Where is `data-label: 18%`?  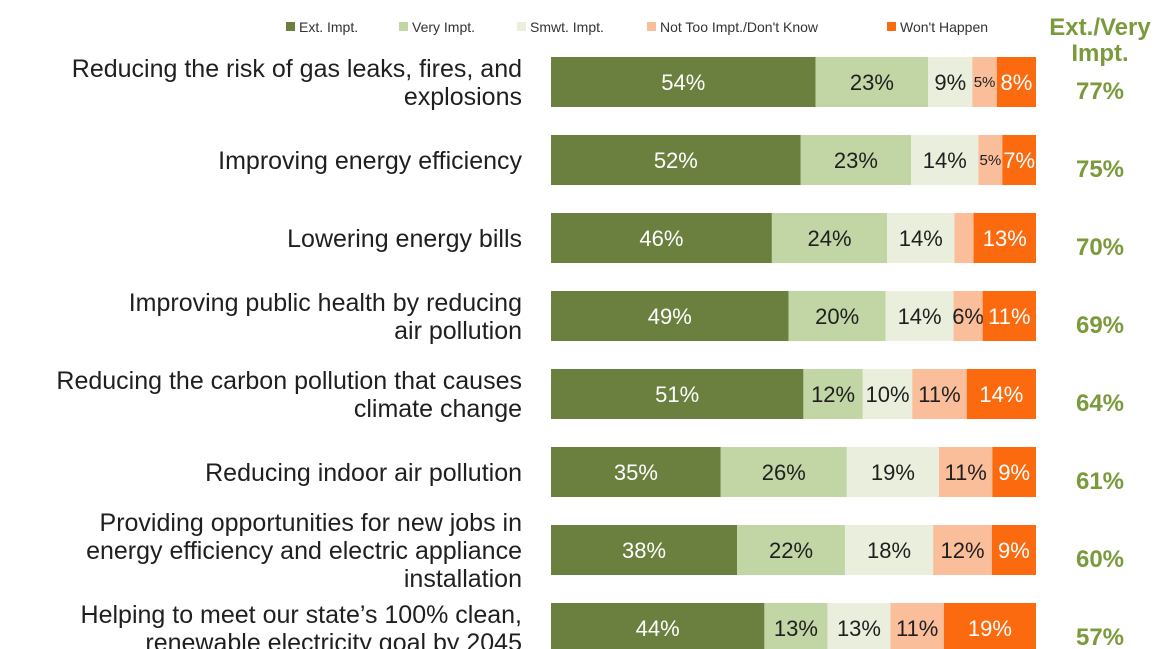
data-label: 18% is located at coordinates (889, 550).